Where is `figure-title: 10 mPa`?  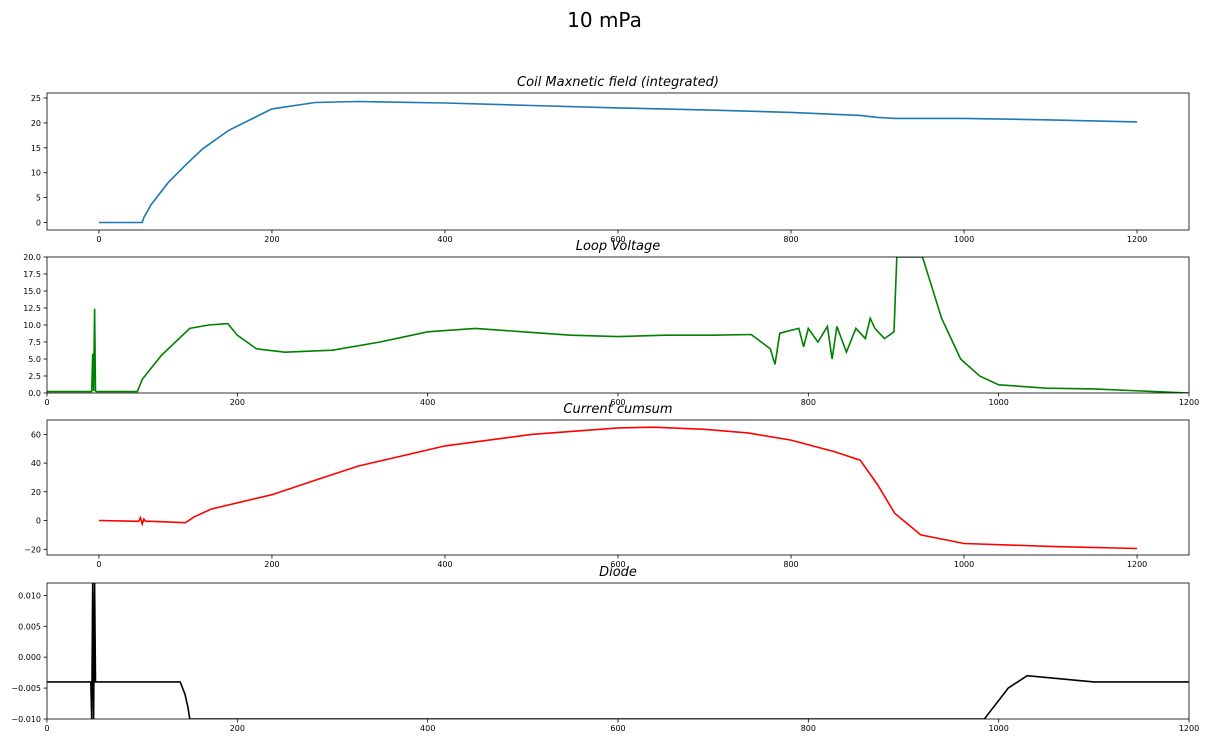 figure-title: 10 mPa is located at coordinates (604, 20).